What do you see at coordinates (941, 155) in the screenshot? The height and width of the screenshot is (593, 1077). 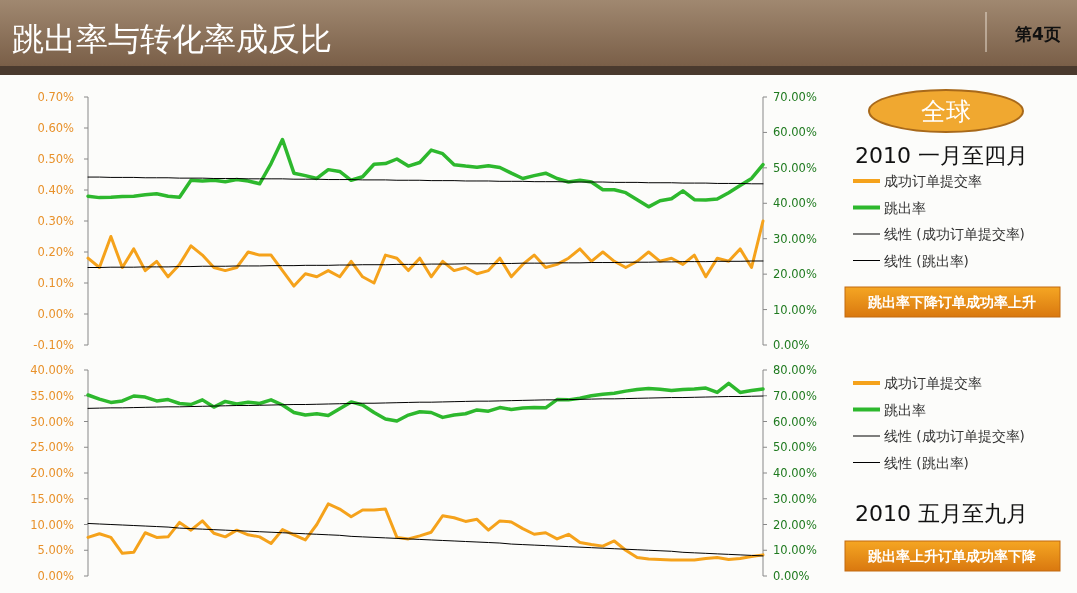 I see `text: 2010 一月至四月` at bounding box center [941, 155].